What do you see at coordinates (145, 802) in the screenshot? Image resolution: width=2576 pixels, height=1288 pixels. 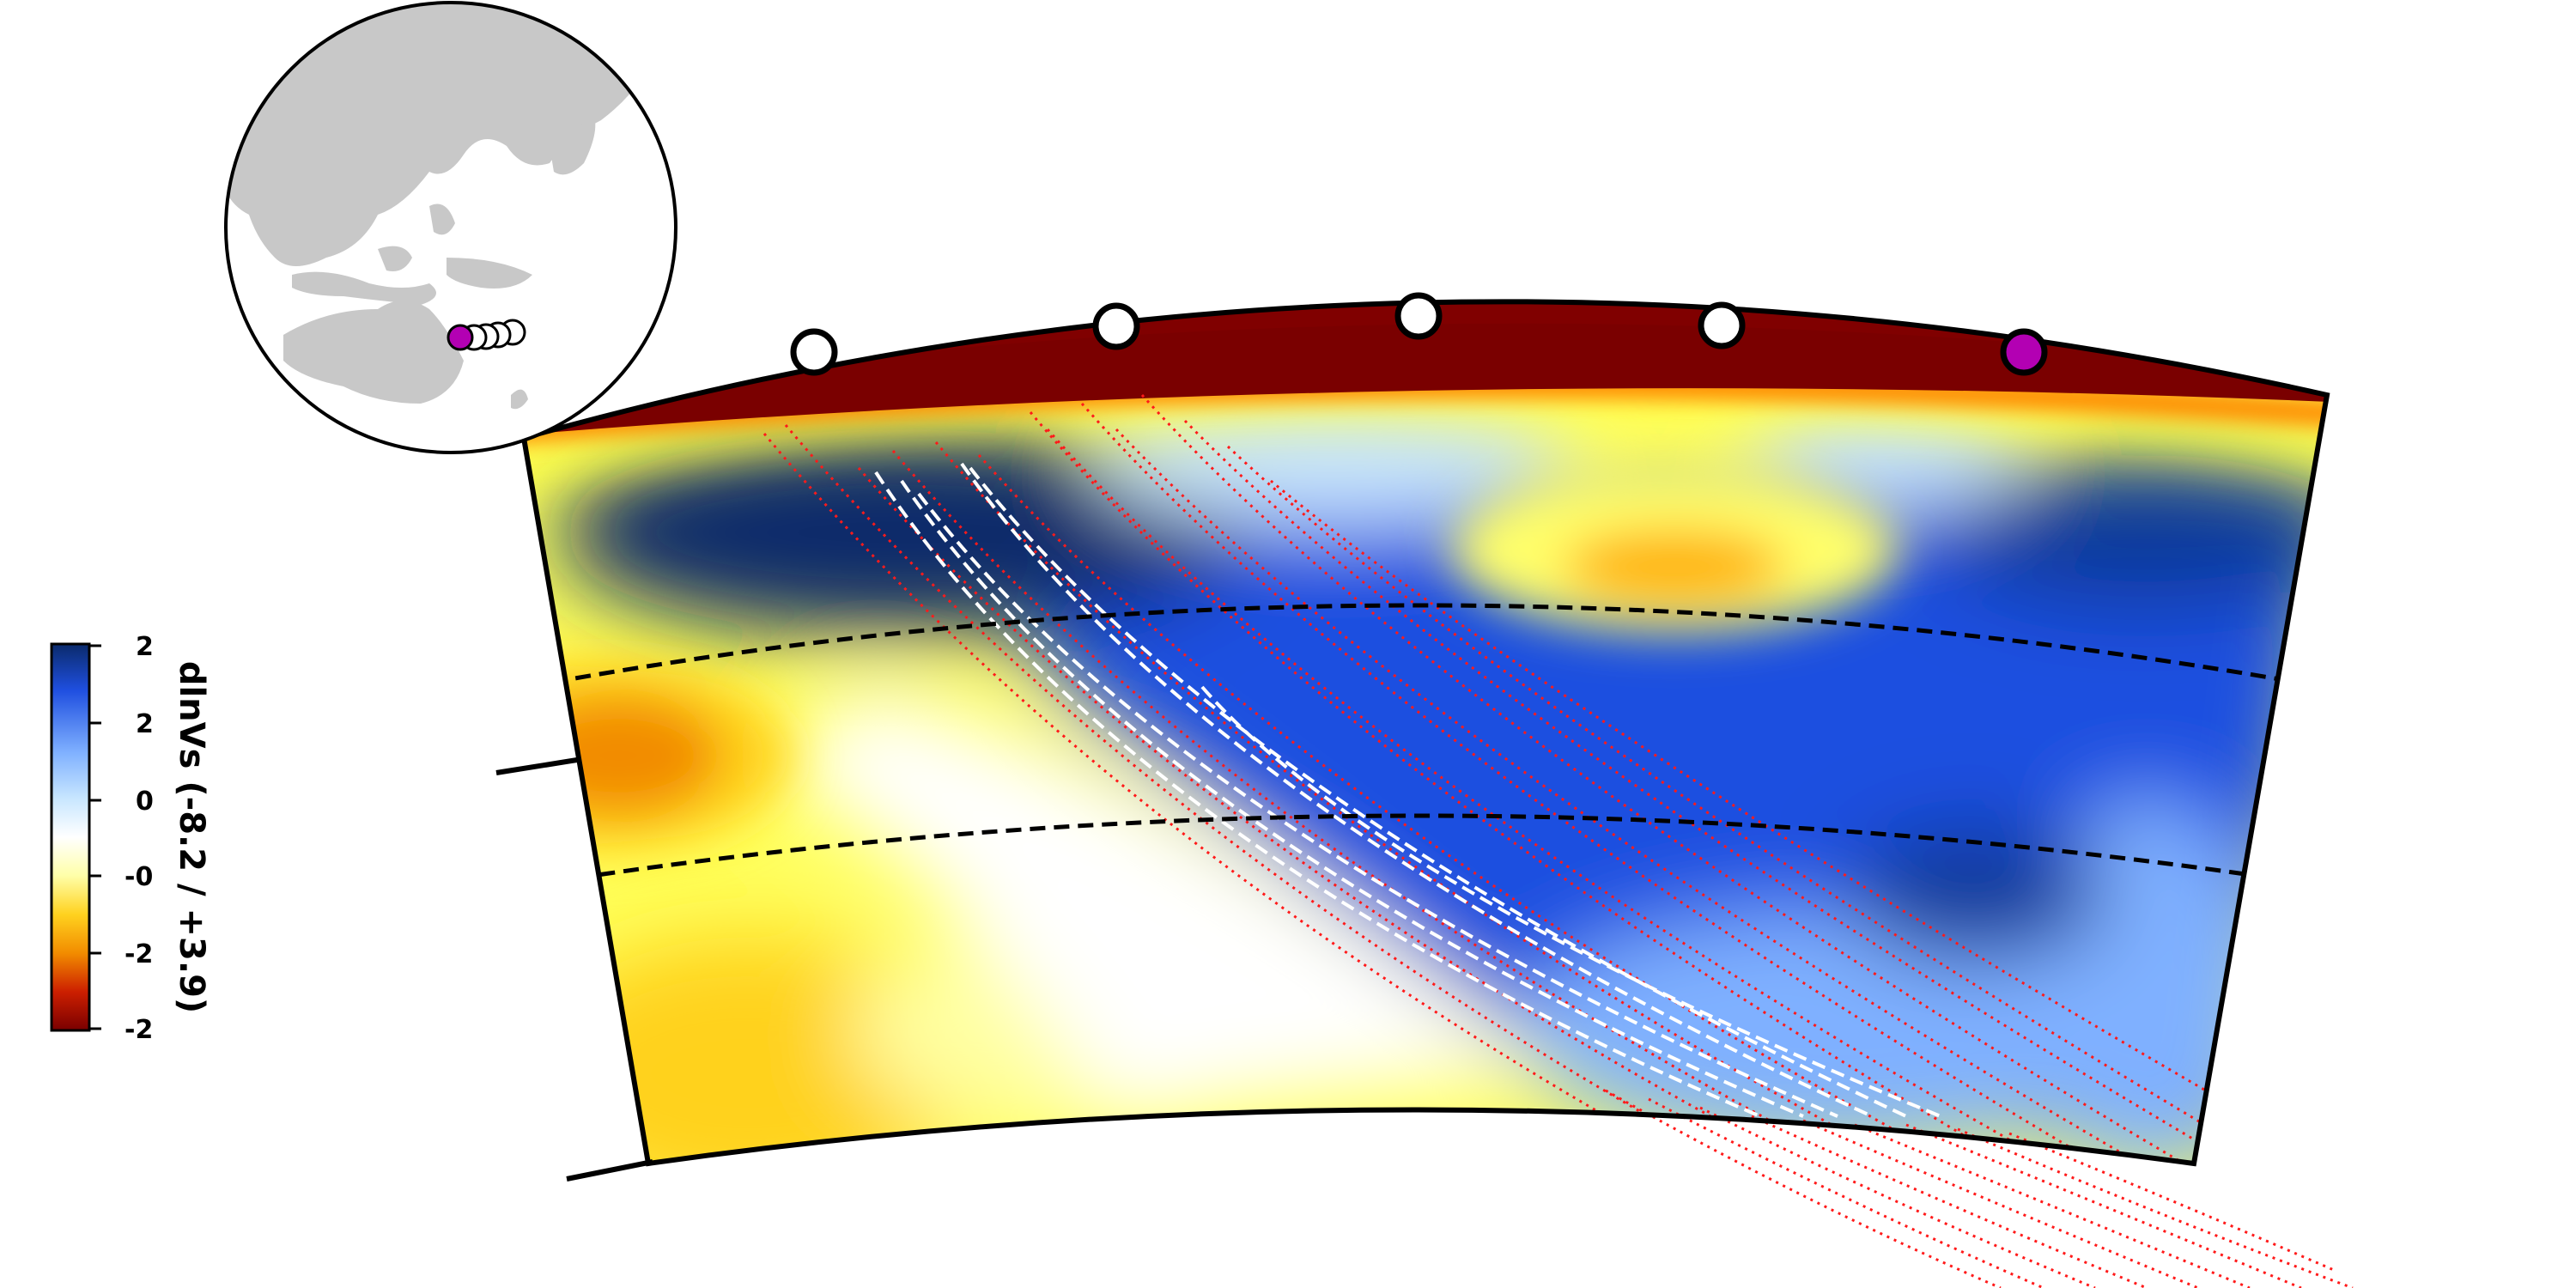 I see `colorbar-tick-label: 0` at bounding box center [145, 802].